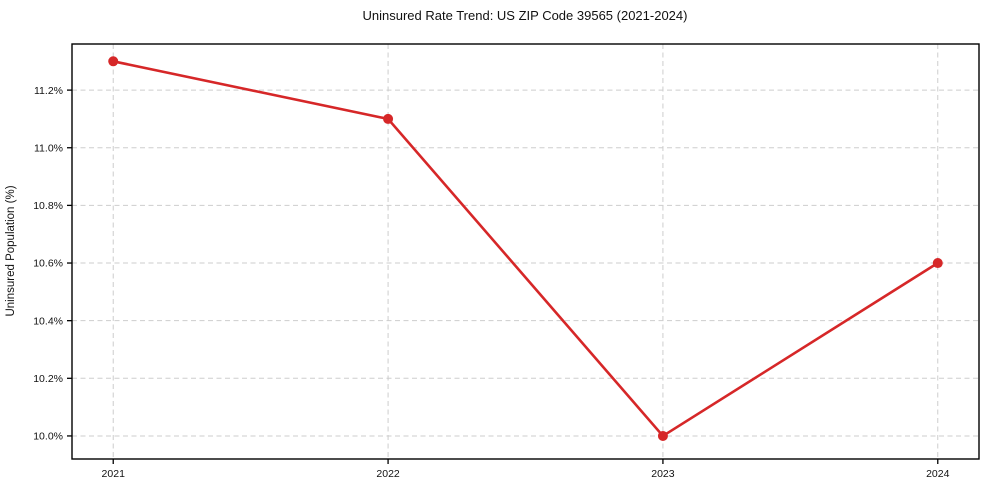  What do you see at coordinates (11, 250) in the screenshot?
I see `y-axis-label: Uninsured Population (%)` at bounding box center [11, 250].